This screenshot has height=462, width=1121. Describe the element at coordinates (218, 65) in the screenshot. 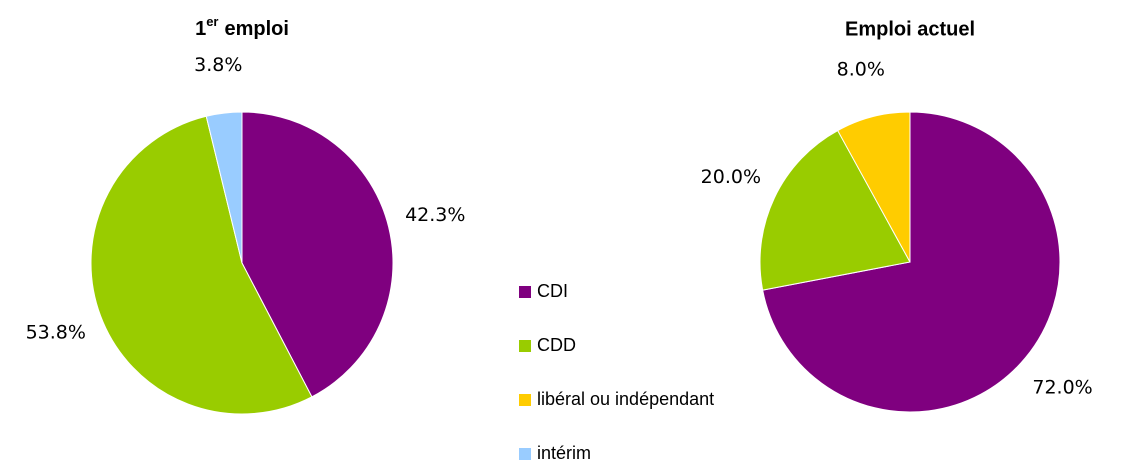

I see `data-label: 3.8%` at that location.